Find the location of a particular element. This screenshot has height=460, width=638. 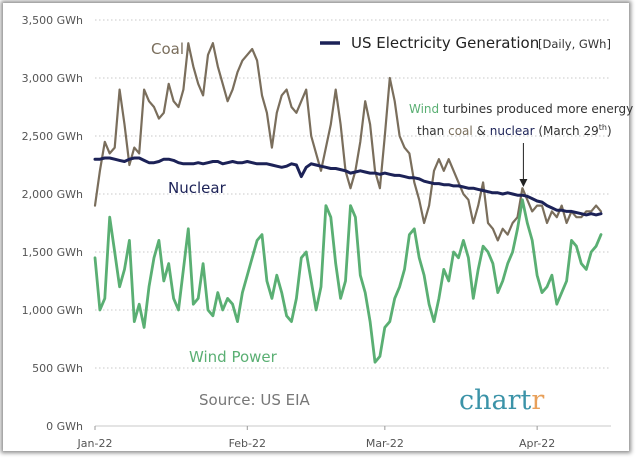

chart-subtitle: [Daily, GWh] is located at coordinates (574, 44).